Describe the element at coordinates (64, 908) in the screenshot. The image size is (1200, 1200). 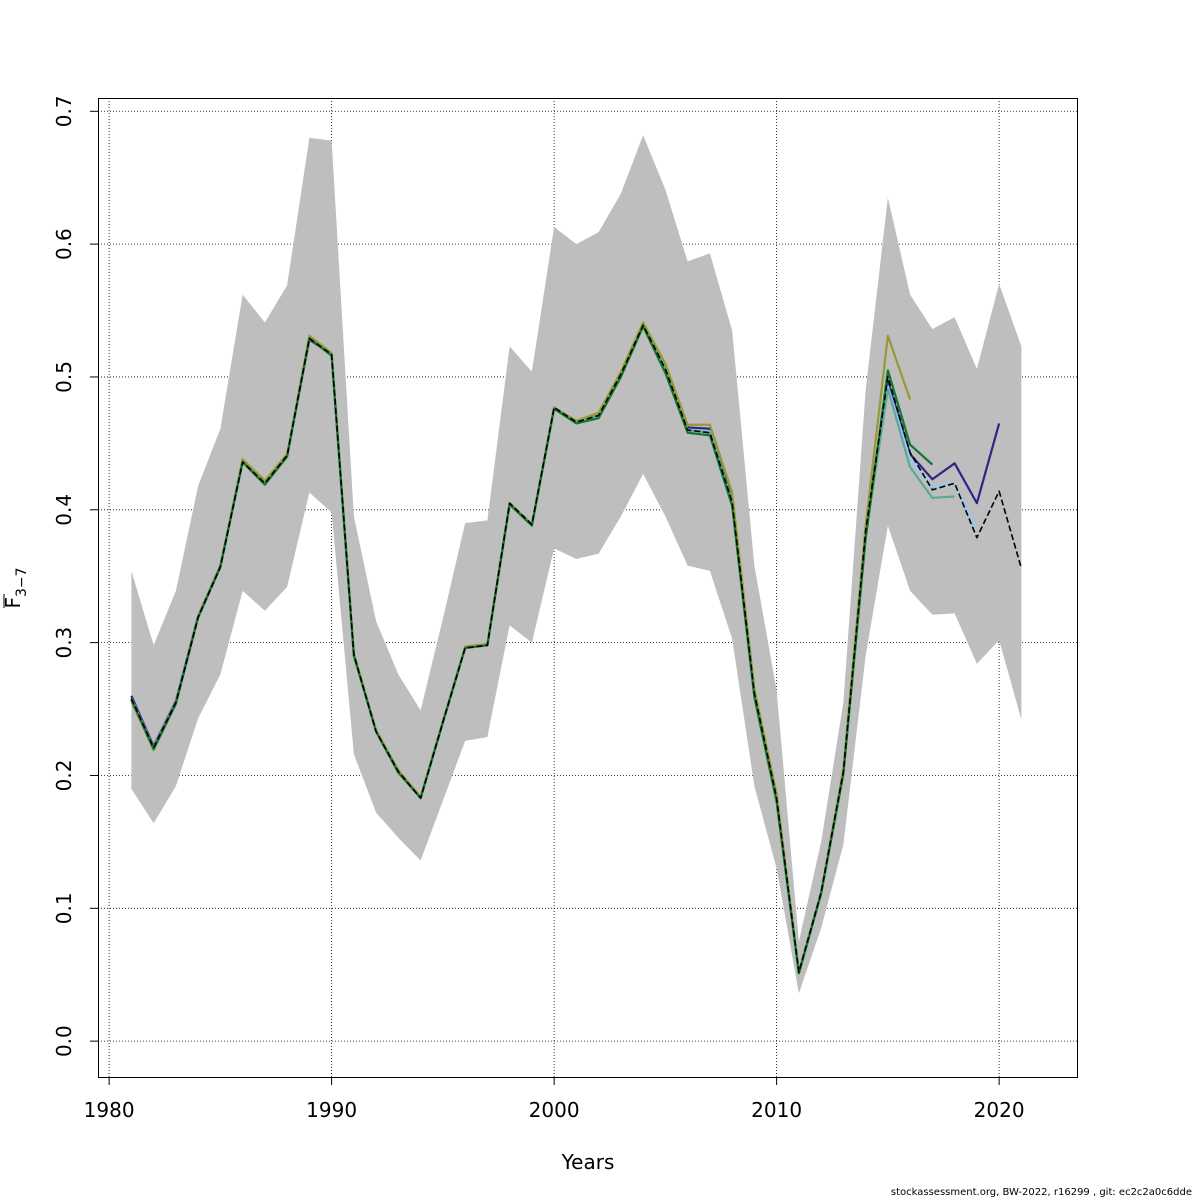
I see `y-tick-label: 0.1` at that location.